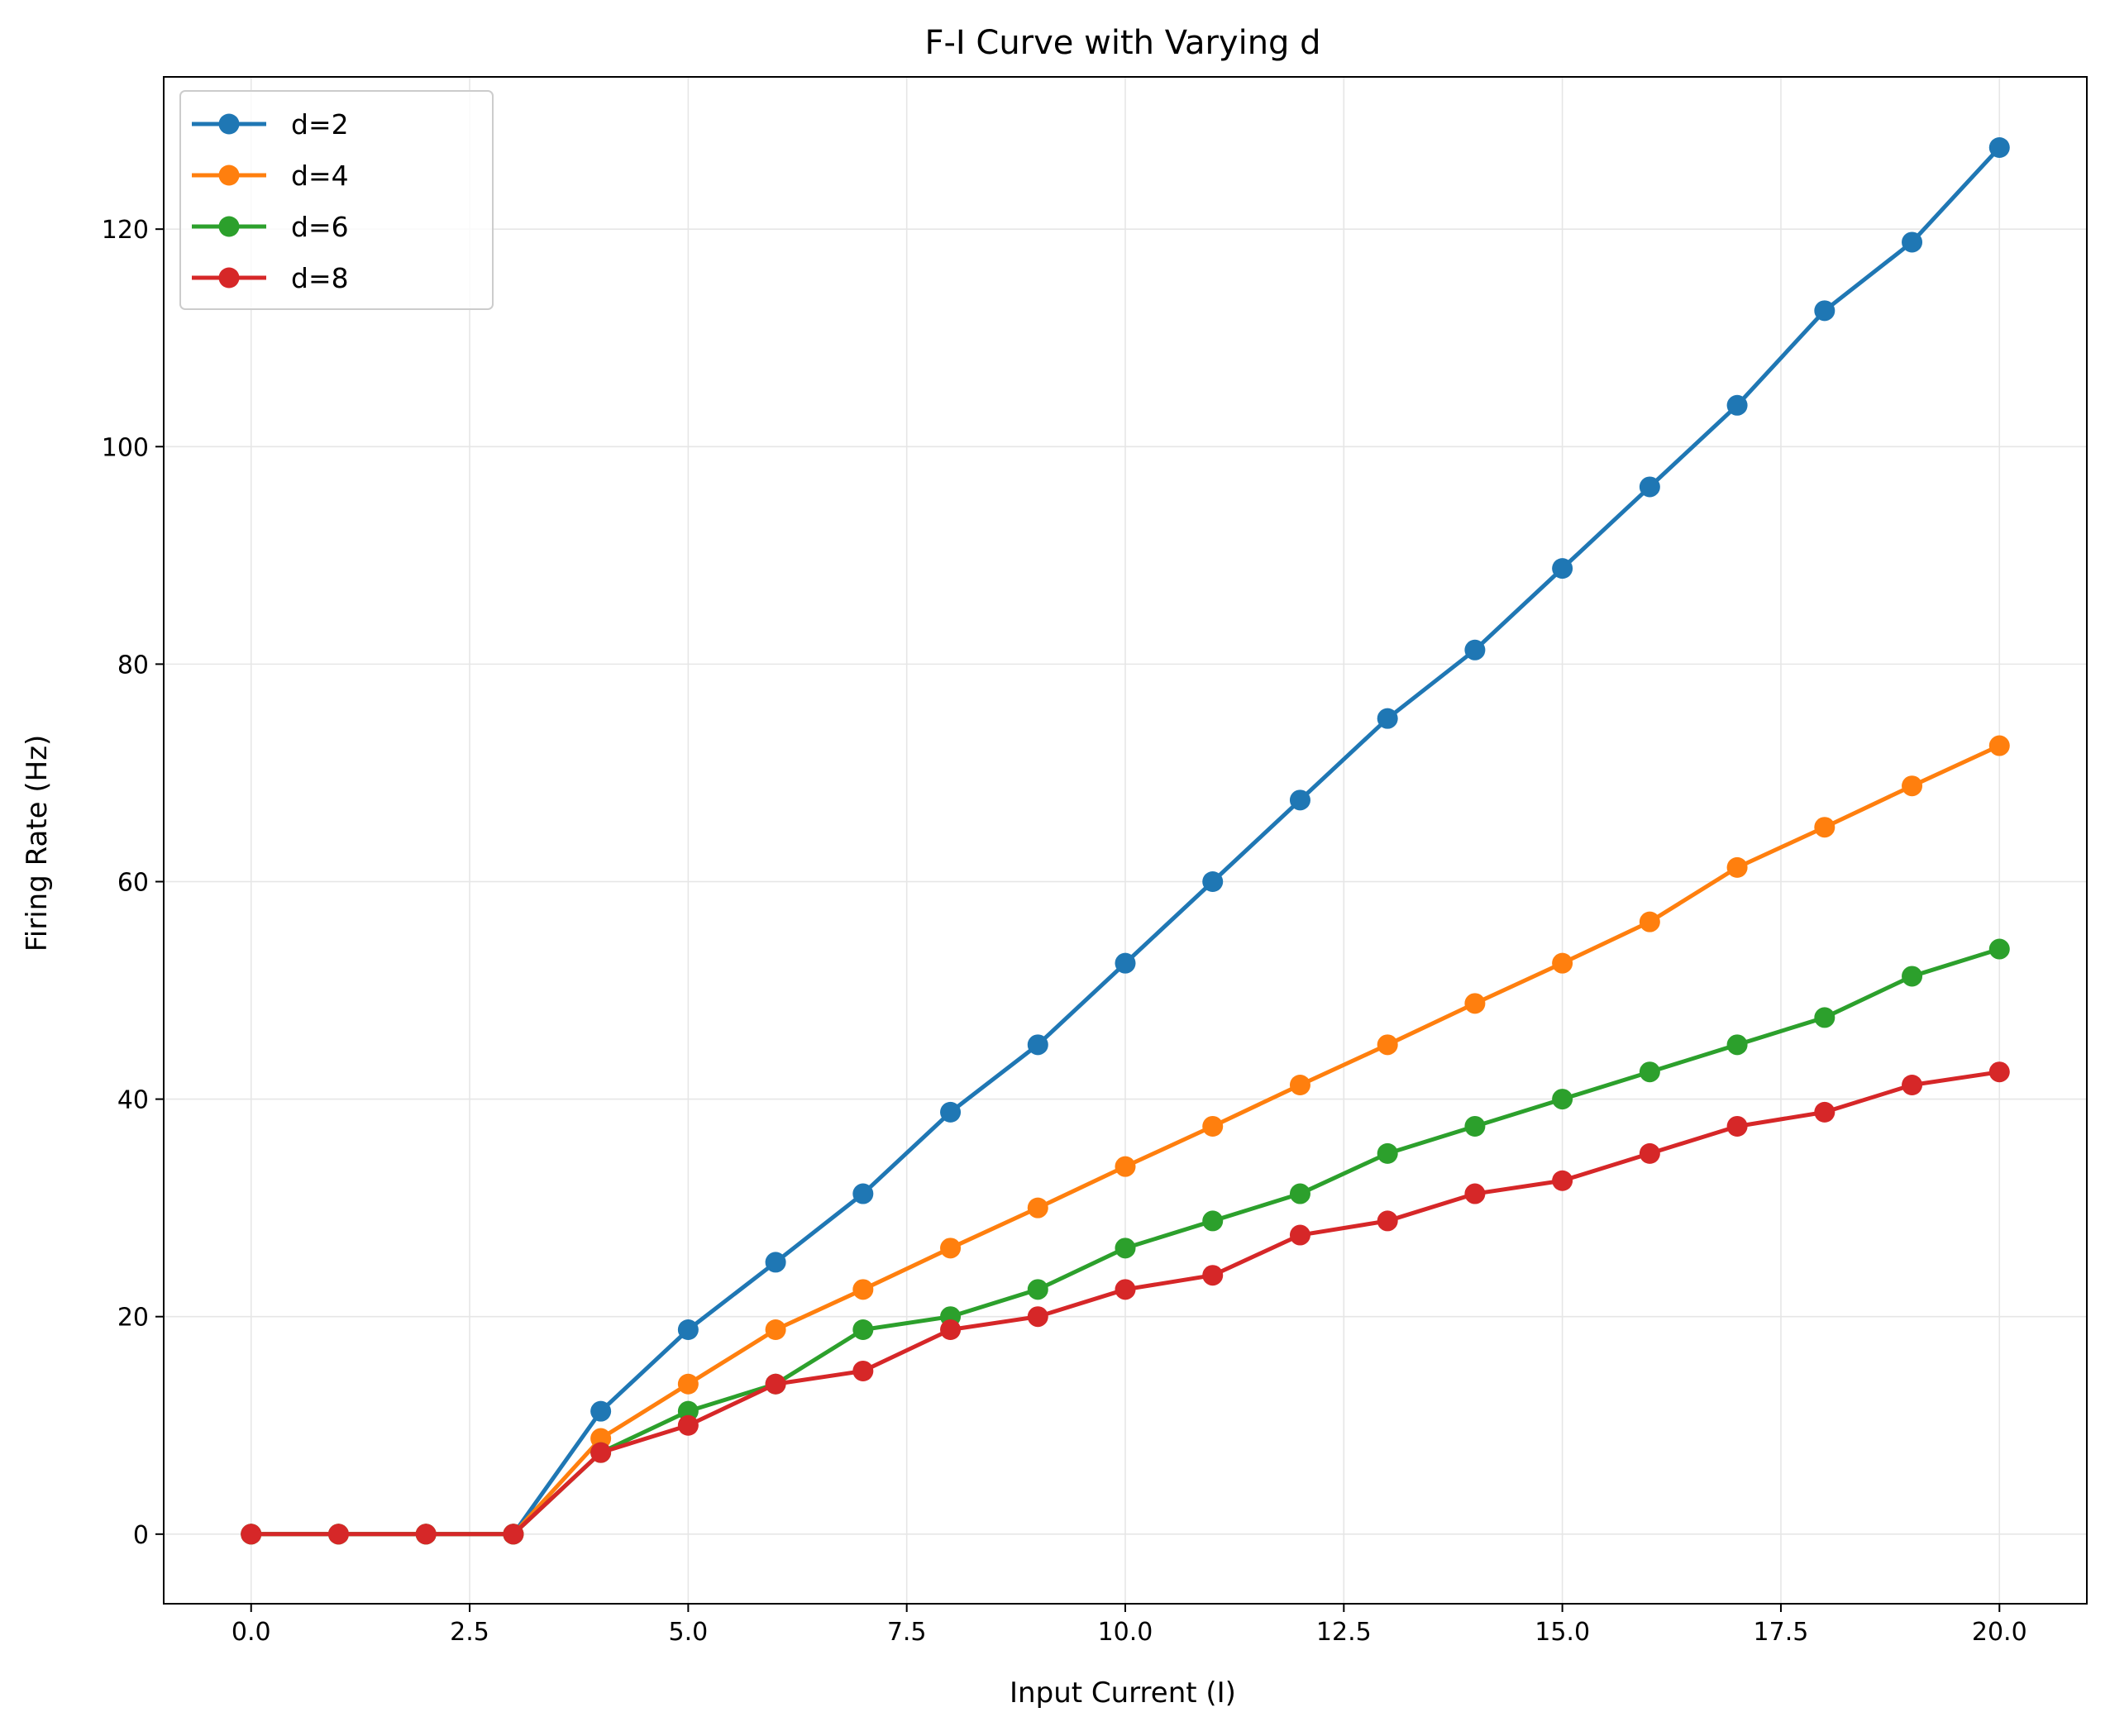 Image resolution: width=2110 pixels, height=1736 pixels. What do you see at coordinates (320, 125) in the screenshot?
I see `legend-label: d=2` at bounding box center [320, 125].